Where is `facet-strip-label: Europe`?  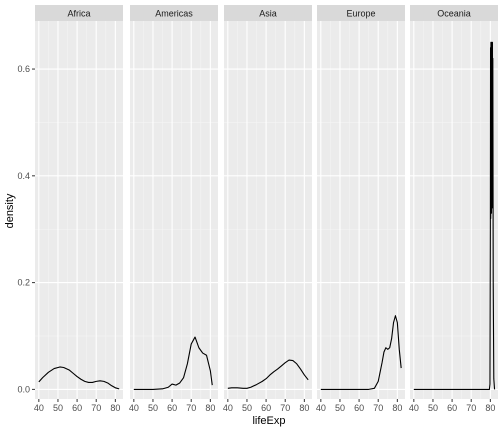
facet-strip-label: Europe is located at coordinates (360, 14).